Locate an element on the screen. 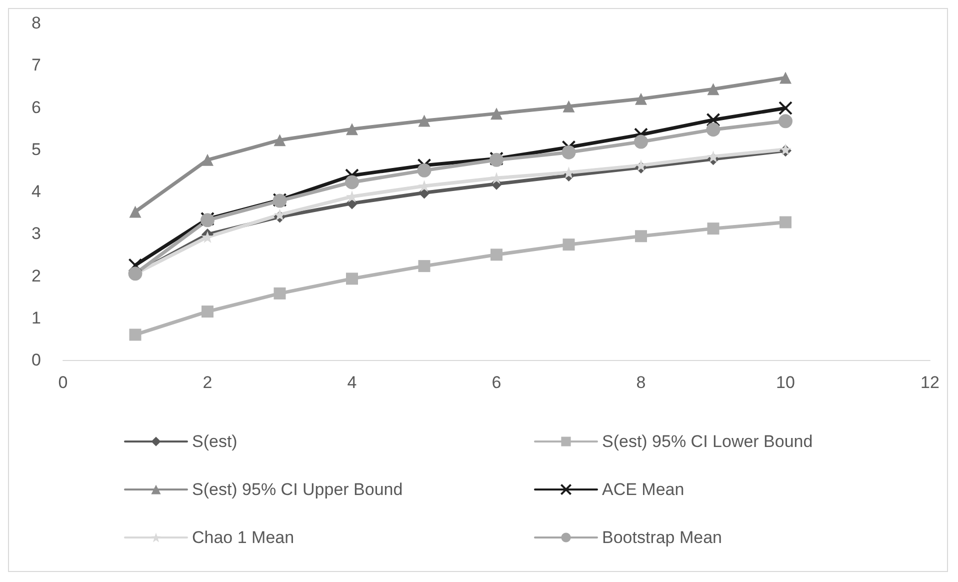 The image size is (958, 582). y-tick-label: 5 is located at coordinates (36, 149).